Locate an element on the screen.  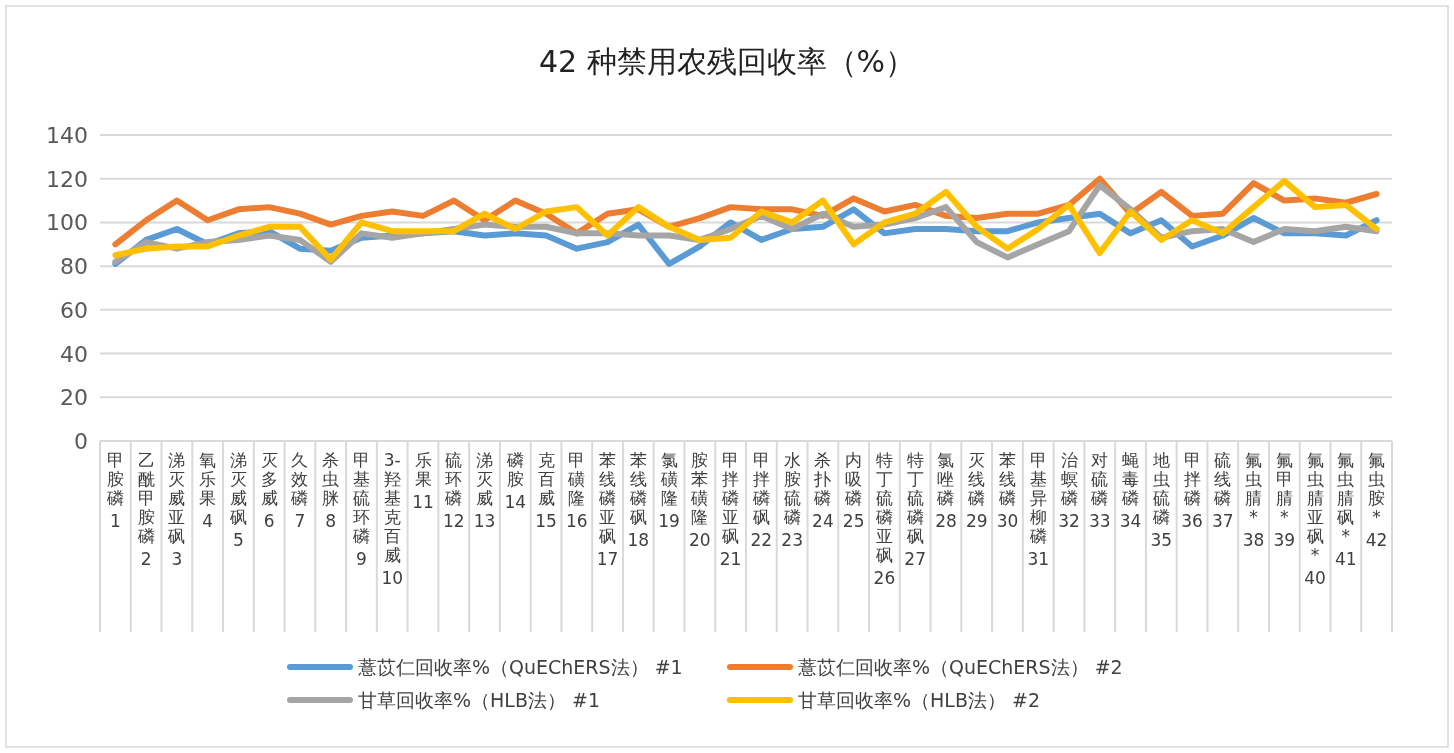
x-tick-label: 水胺硫磷 23 is located at coordinates (792, 500).